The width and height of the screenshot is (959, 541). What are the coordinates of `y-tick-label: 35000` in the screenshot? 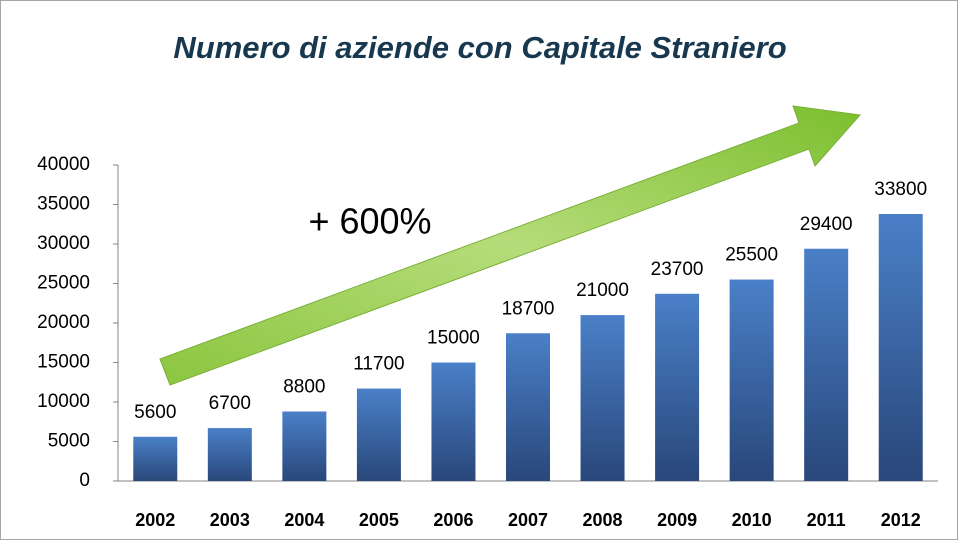 It's located at (63, 204).